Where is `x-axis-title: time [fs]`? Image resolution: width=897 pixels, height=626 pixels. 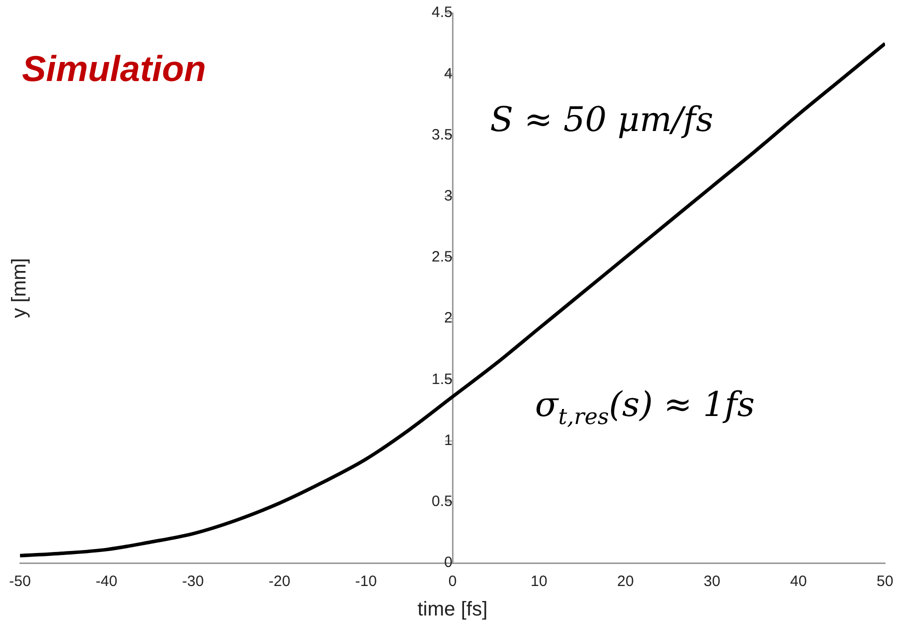 x-axis-title: time [fs] is located at coordinates (452, 609).